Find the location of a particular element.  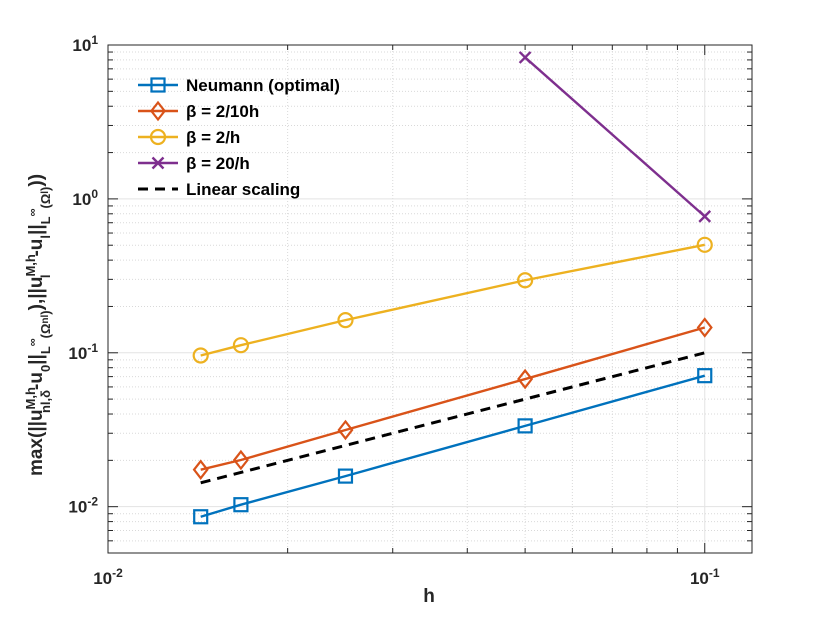

series-2-line is located at coordinates (453, 398).